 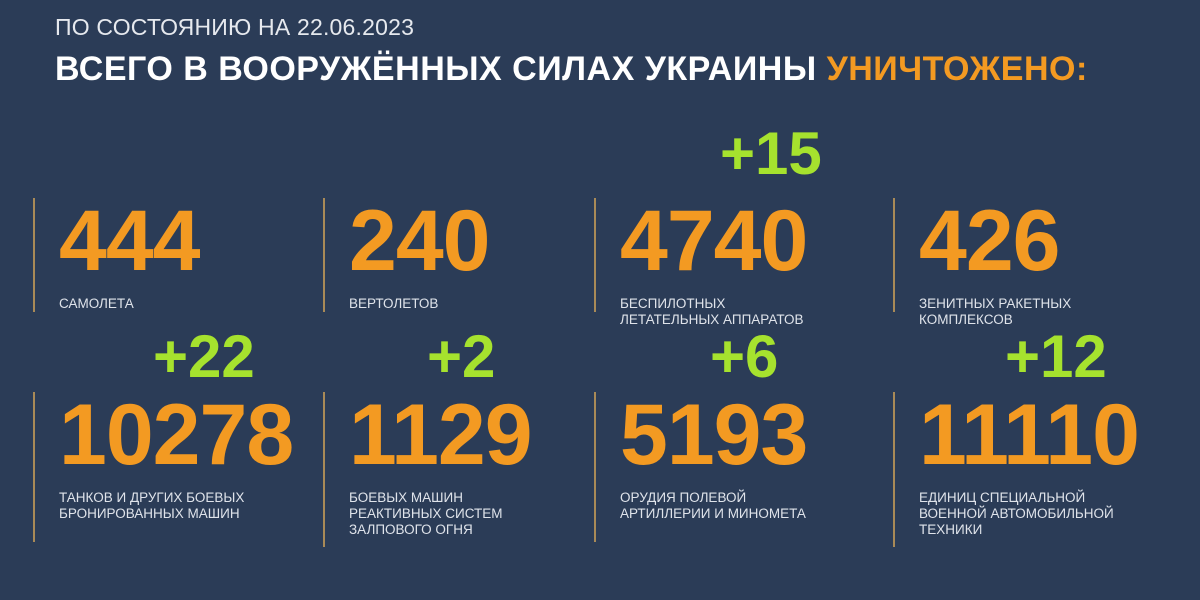 What do you see at coordinates (441, 435) in the screenshot?
I see `stat-value: 1129` at bounding box center [441, 435].